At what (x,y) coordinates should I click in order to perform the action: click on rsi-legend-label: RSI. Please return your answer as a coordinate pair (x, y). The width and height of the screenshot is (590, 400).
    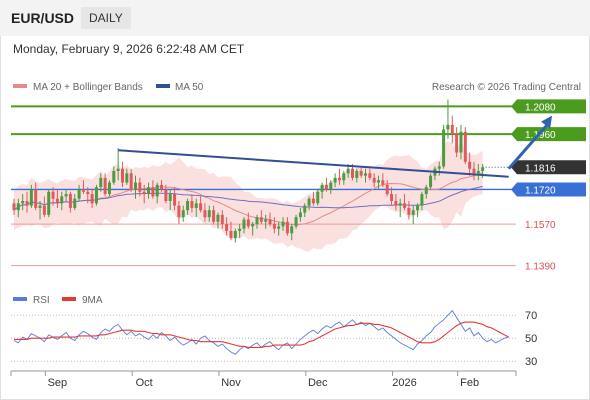
    Looking at the image, I should click on (41, 300).